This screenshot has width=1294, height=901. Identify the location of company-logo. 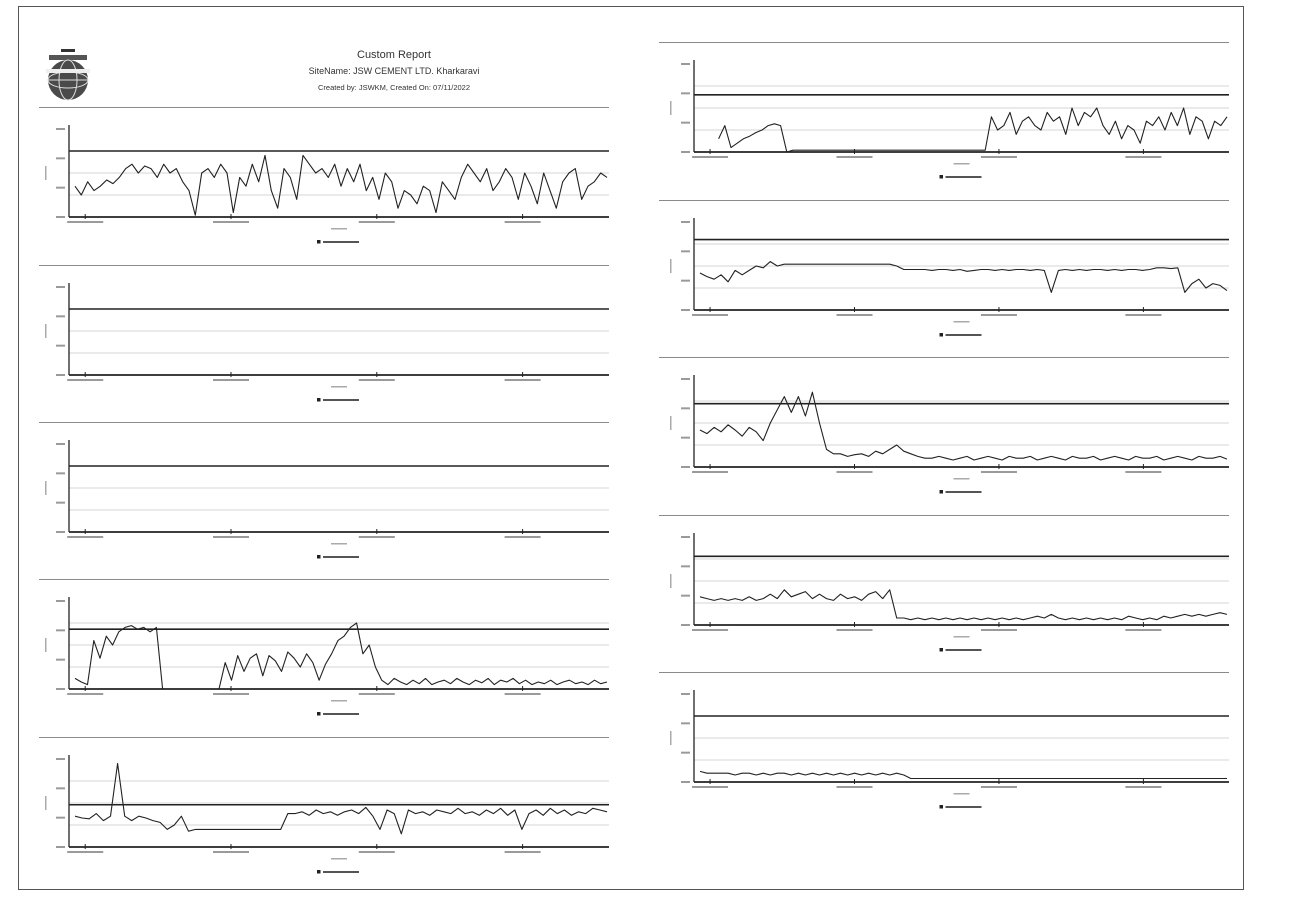
(68, 75).